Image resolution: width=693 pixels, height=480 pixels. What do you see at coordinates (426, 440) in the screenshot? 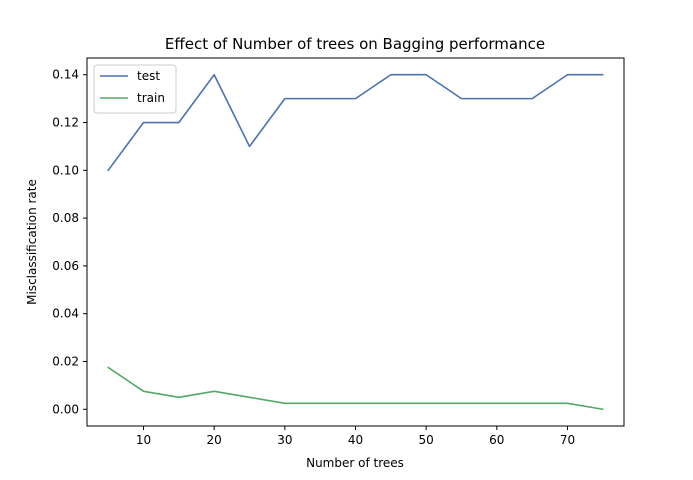
I see `x-tick-label: 50` at bounding box center [426, 440].